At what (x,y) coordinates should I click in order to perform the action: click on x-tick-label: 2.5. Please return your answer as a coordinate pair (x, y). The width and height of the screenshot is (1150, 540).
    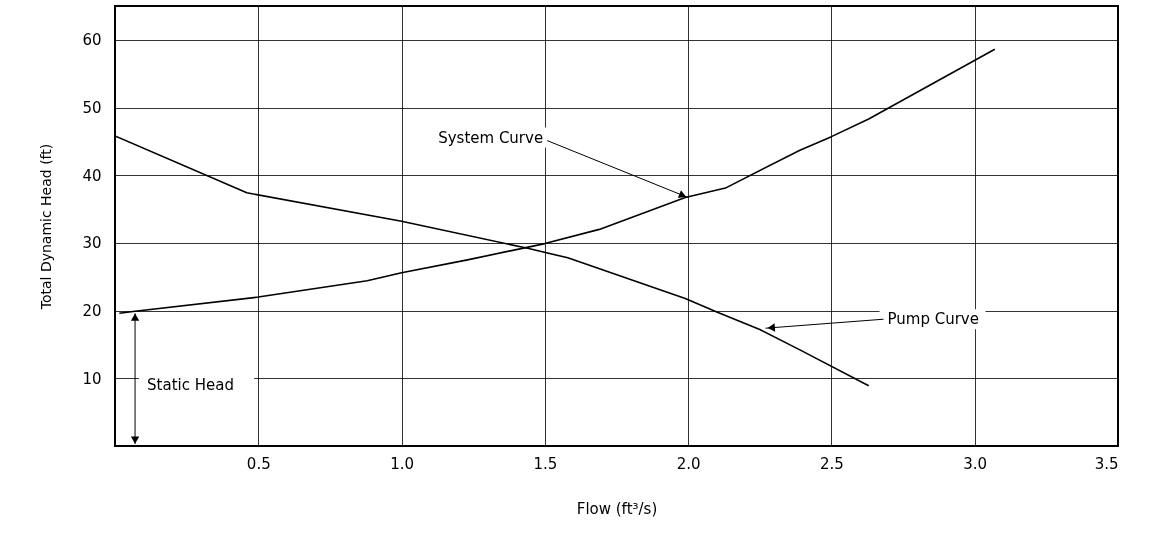
    Looking at the image, I should click on (832, 463).